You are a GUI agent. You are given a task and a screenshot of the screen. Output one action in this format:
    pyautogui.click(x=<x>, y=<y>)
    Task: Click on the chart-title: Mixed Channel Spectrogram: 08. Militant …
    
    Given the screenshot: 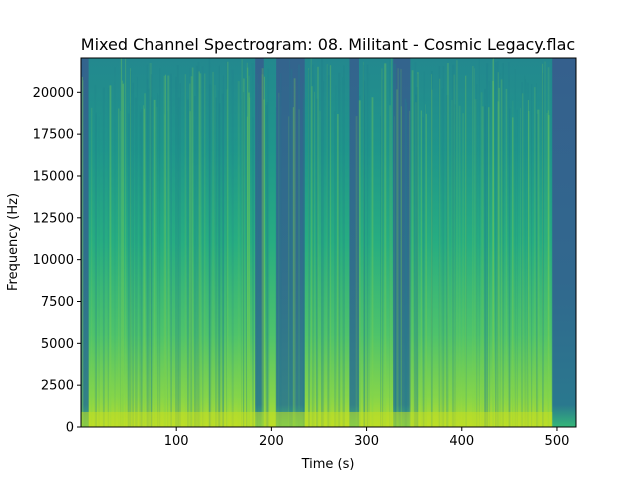 What is the action you would take?
    pyautogui.click(x=328, y=44)
    